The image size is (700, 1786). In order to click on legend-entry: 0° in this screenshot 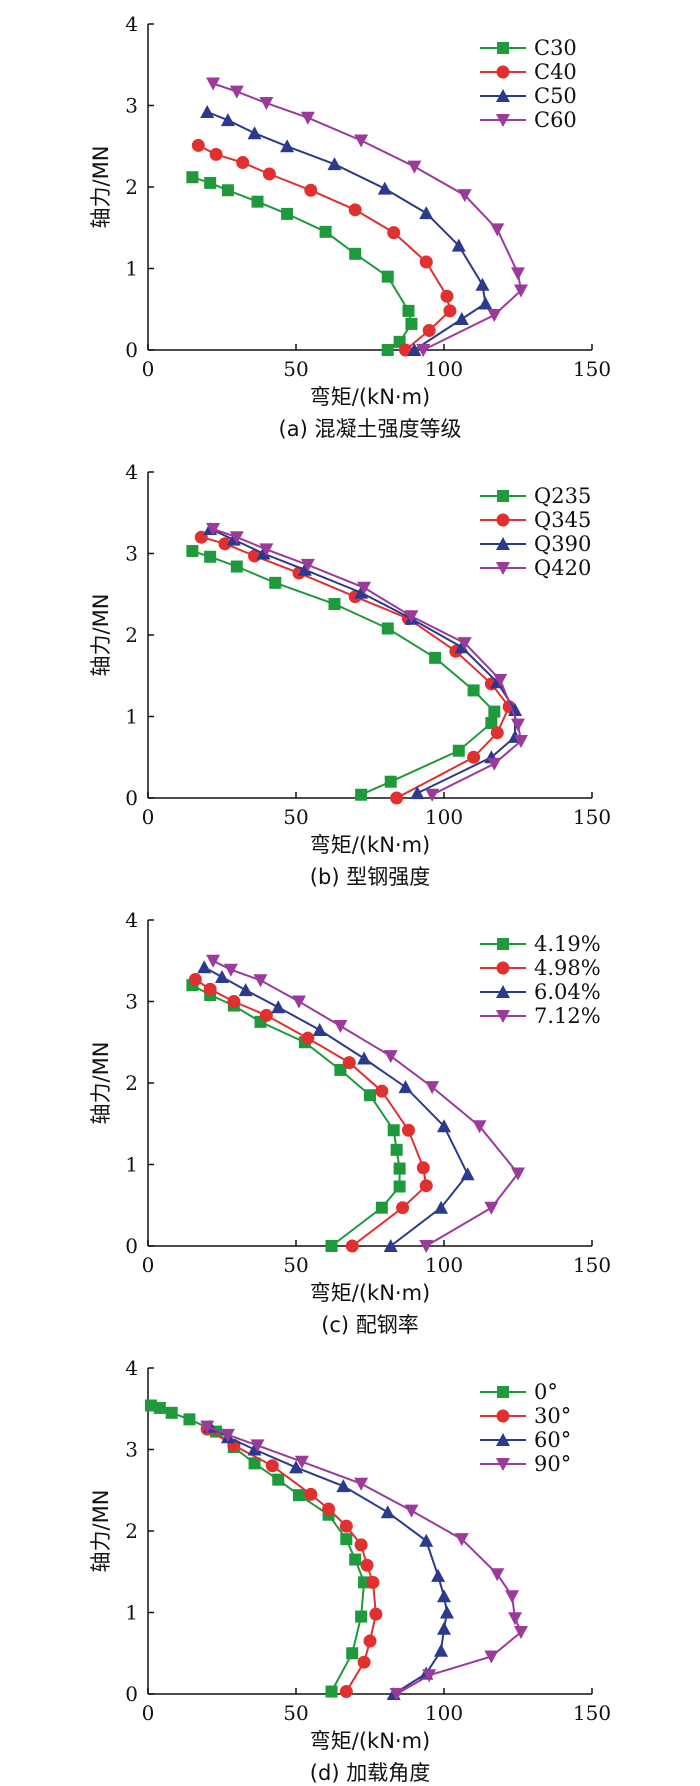, I will do `click(519, 1392)`.